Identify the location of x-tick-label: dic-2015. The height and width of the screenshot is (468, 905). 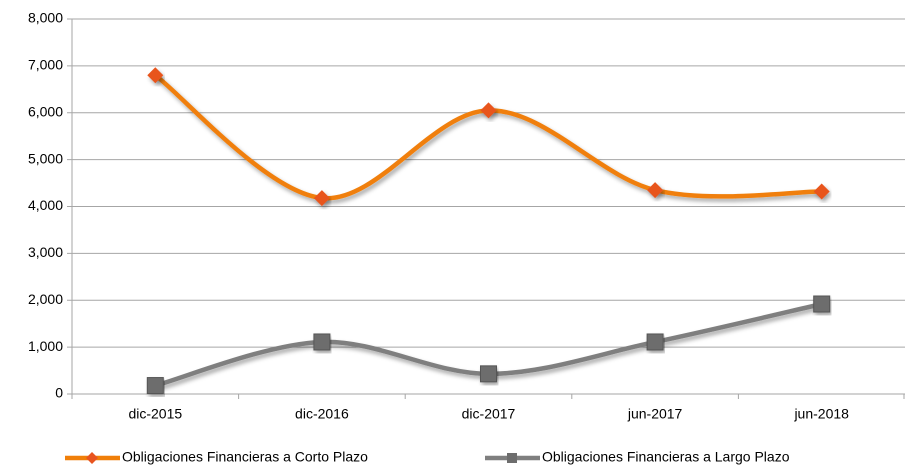
(155, 414).